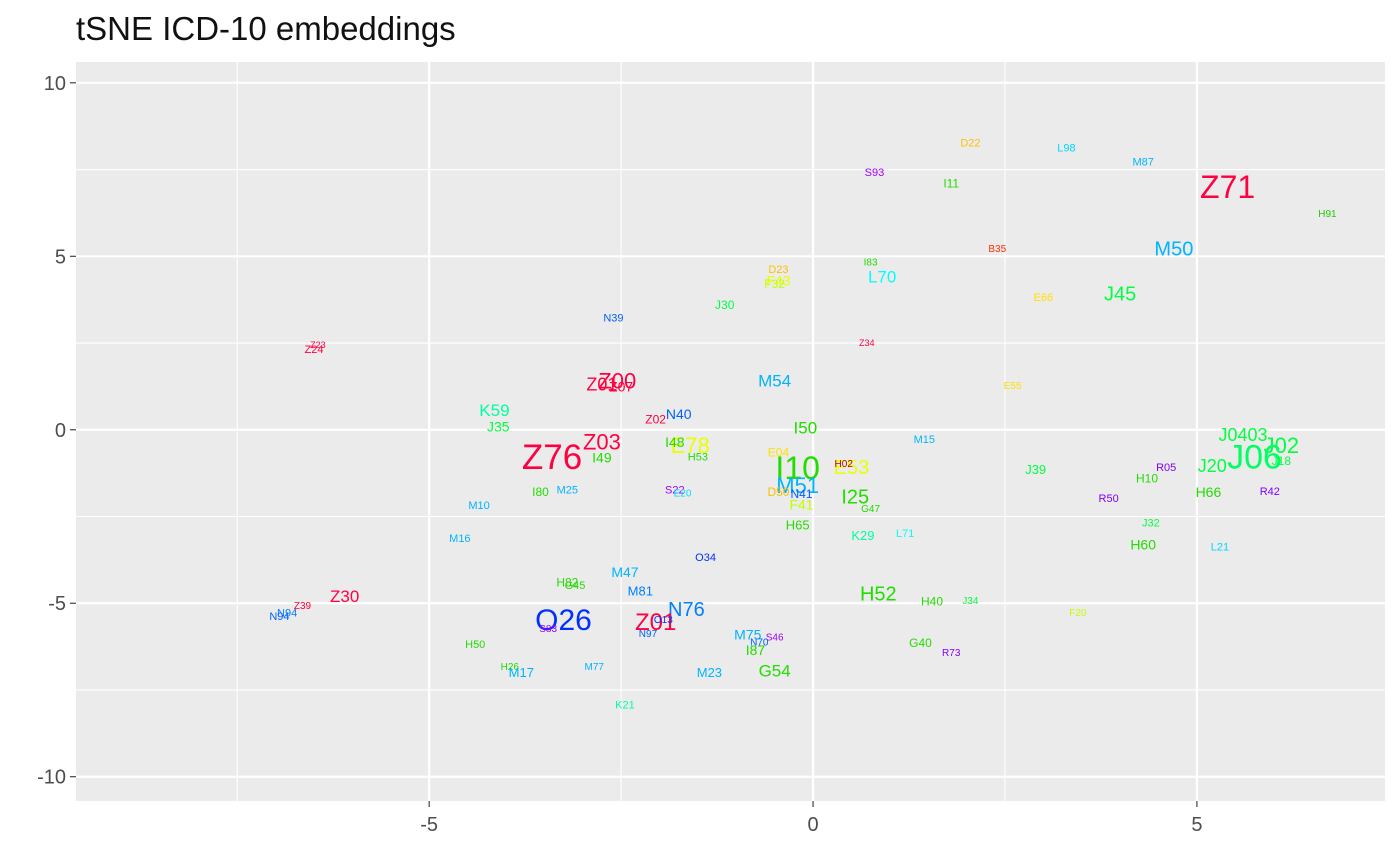  What do you see at coordinates (774, 284) in the screenshot?
I see `point-label-f32: F32` at bounding box center [774, 284].